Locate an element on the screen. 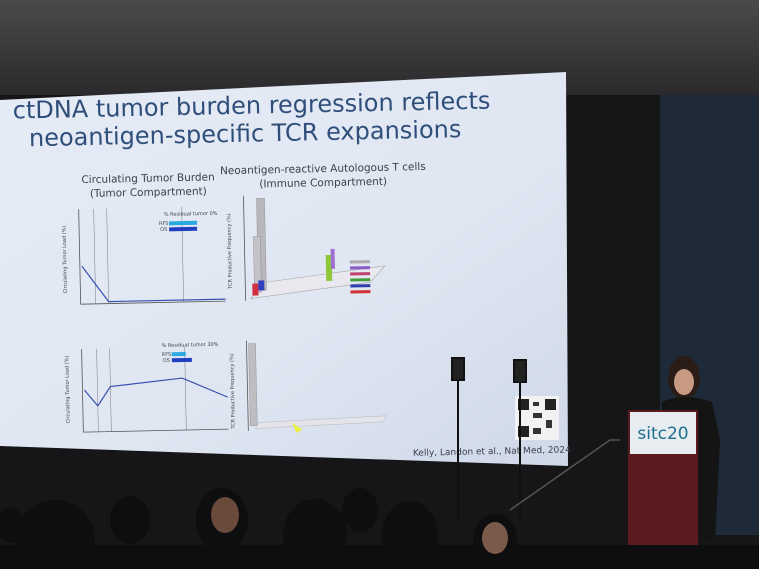  legend-title: % Residual tumor 0% is located at coordinates (191, 214).